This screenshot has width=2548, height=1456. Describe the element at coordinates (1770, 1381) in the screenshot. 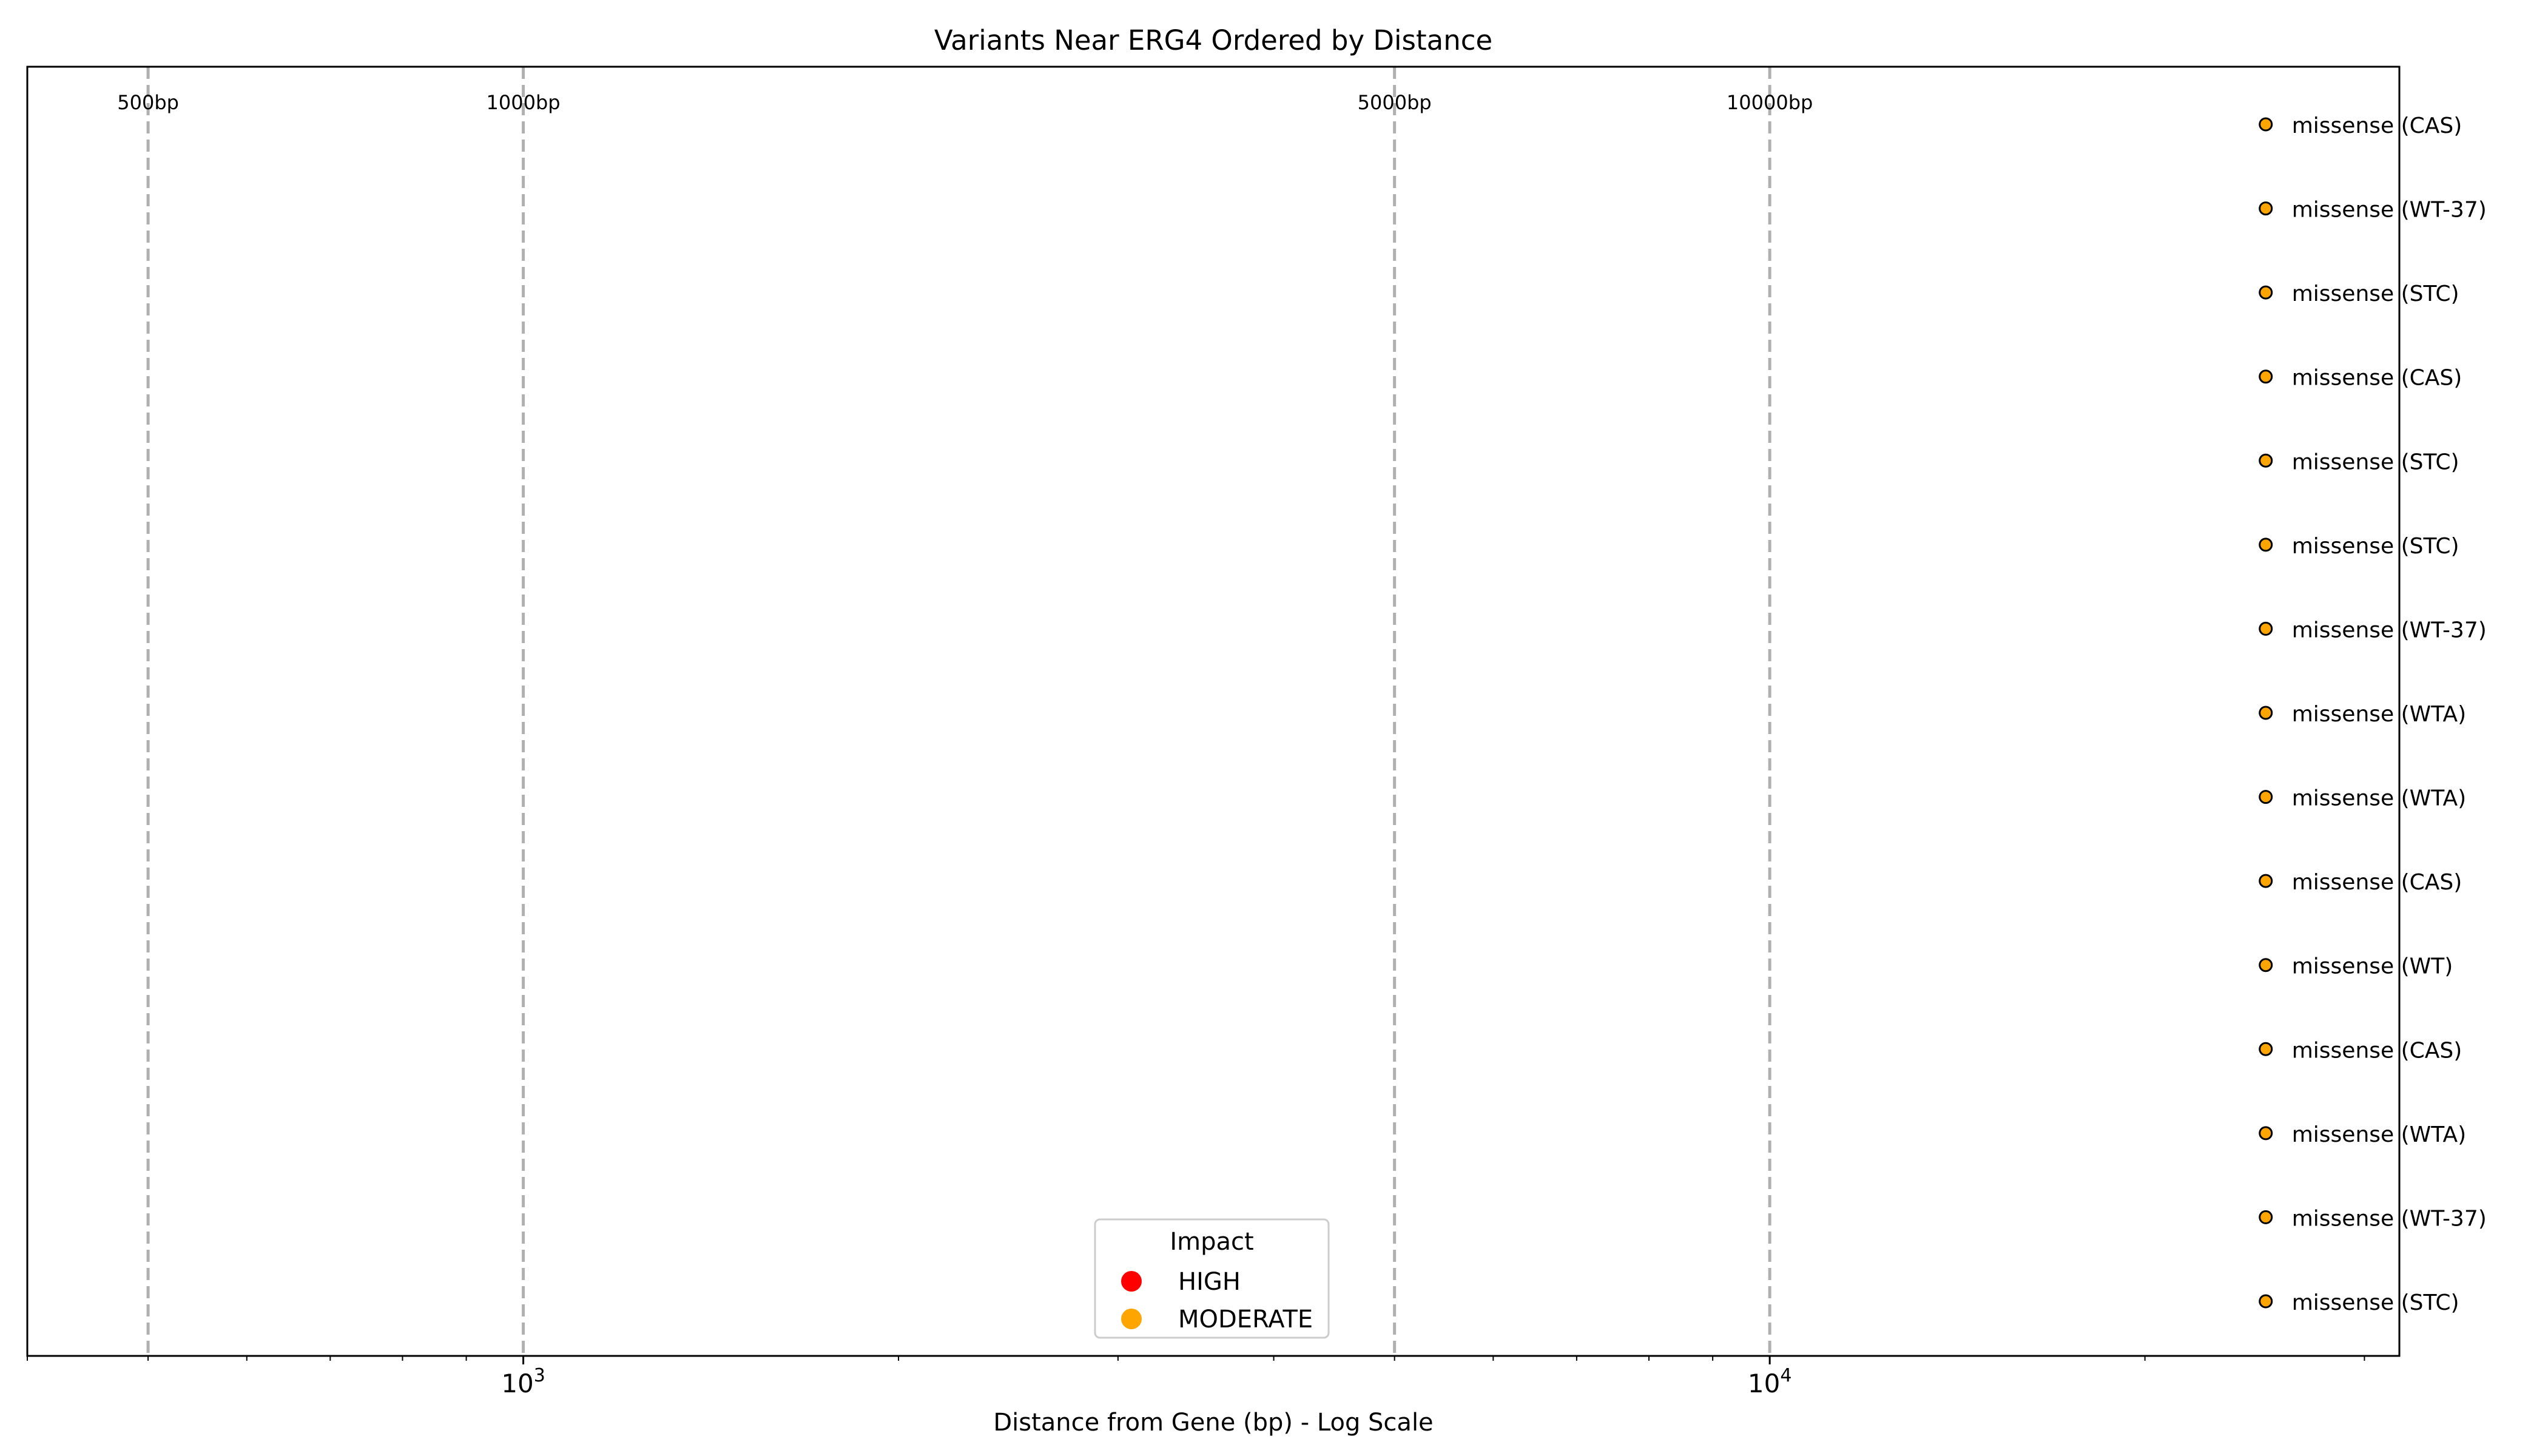

I see `x-tick-label: 104` at that location.